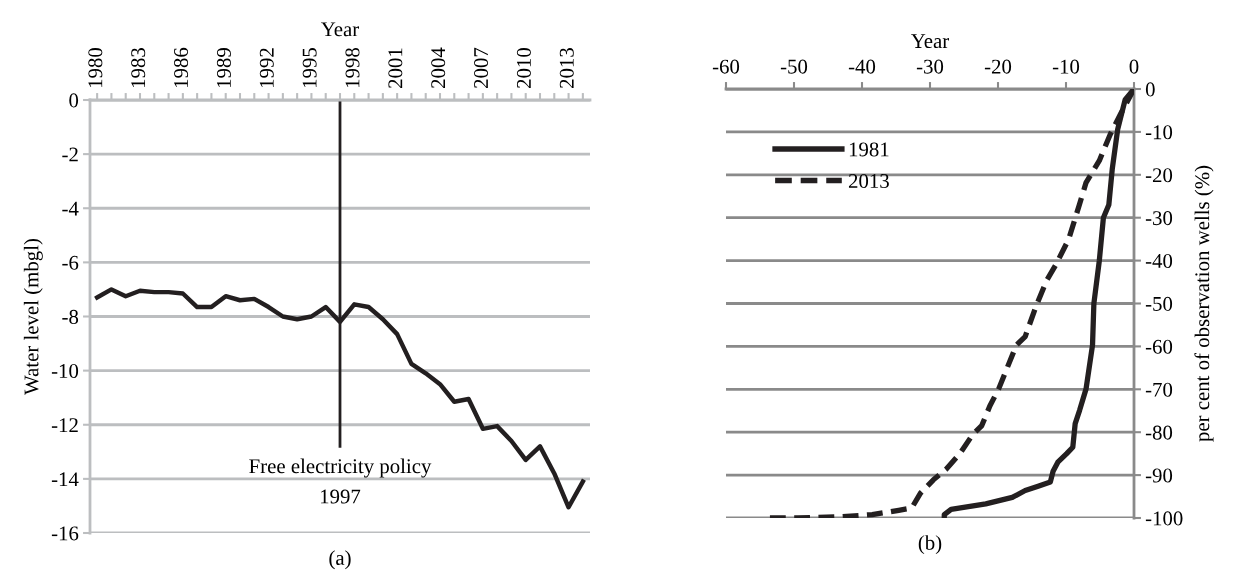 The width and height of the screenshot is (1247, 574). What do you see at coordinates (794, 66) in the screenshot?
I see `x-tick-label: -50` at bounding box center [794, 66].